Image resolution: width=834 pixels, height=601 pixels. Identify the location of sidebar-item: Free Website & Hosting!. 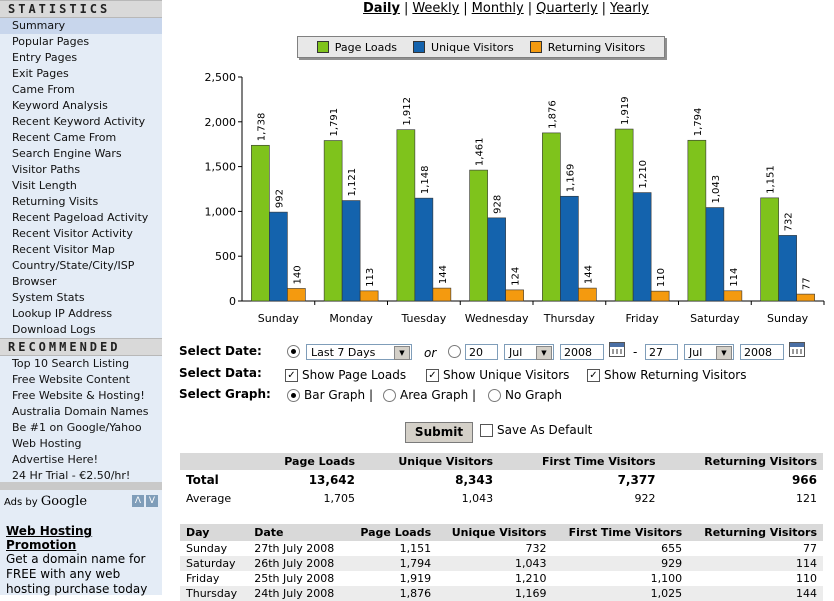
(78, 395).